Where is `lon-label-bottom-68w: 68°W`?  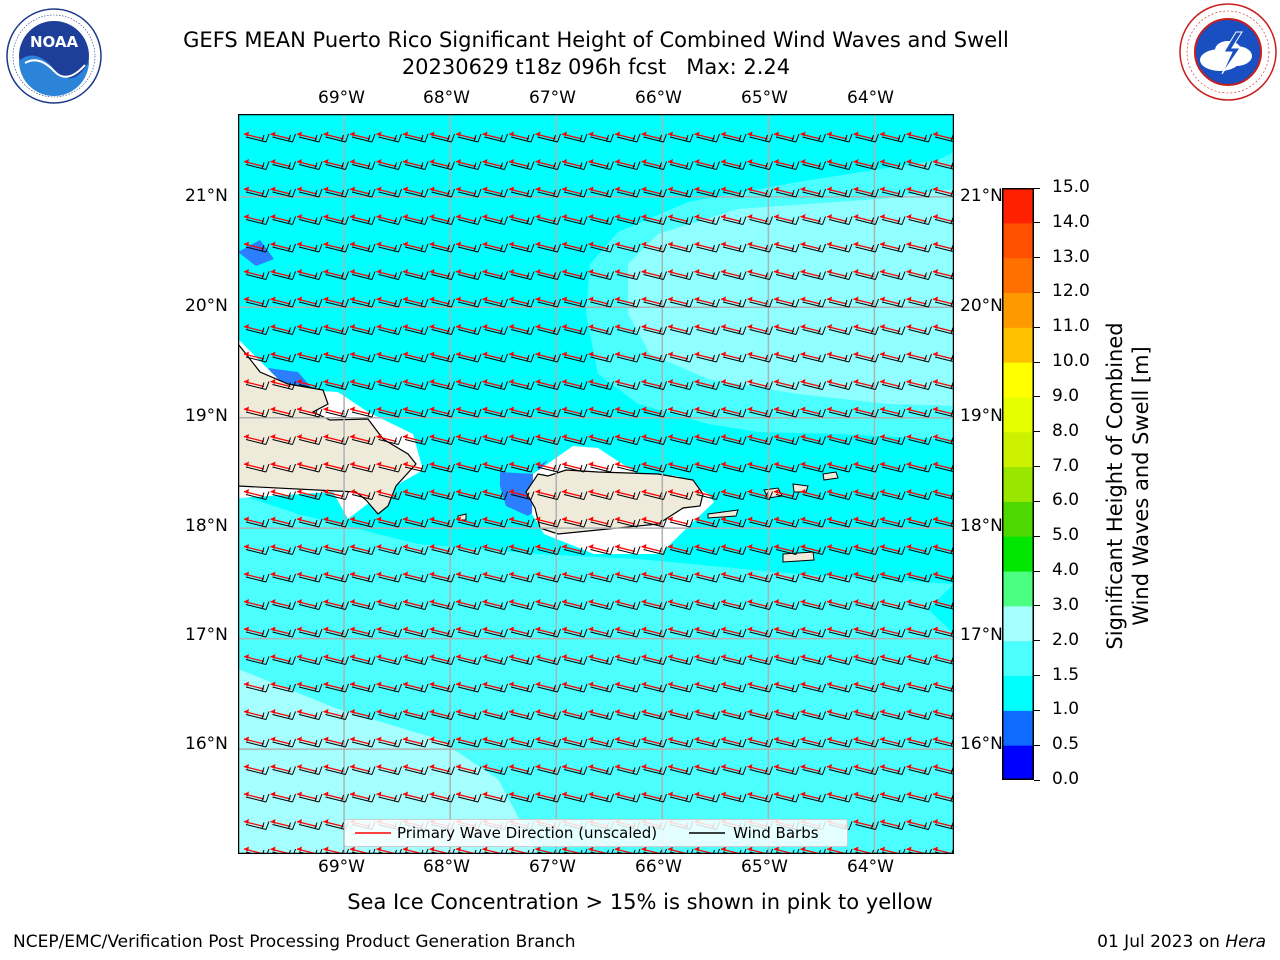 lon-label-bottom-68w: 68°W is located at coordinates (446, 867).